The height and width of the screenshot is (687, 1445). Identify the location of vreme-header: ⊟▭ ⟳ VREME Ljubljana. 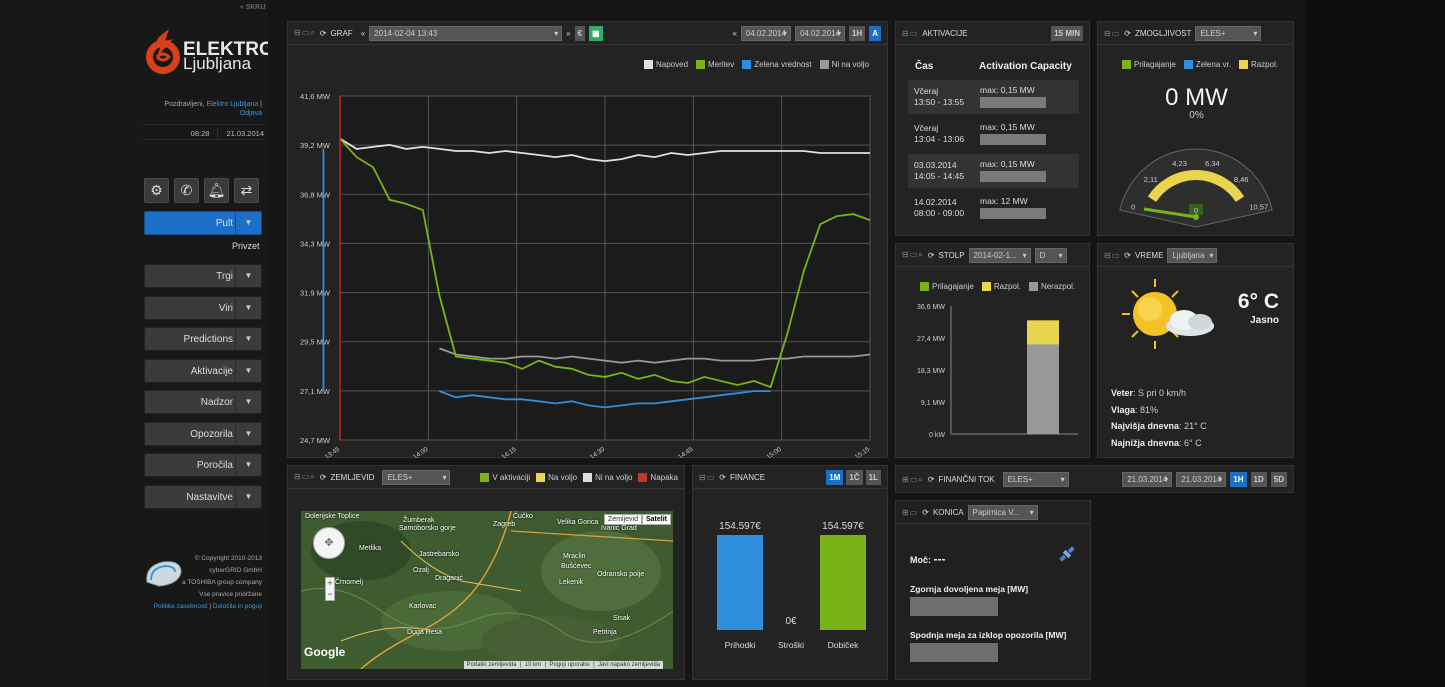
(1195, 255).